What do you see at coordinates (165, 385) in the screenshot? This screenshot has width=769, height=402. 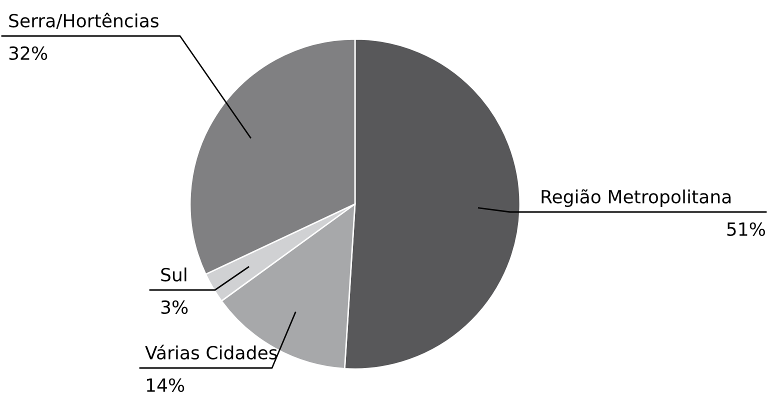 I see `data-label: 14%` at bounding box center [165, 385].